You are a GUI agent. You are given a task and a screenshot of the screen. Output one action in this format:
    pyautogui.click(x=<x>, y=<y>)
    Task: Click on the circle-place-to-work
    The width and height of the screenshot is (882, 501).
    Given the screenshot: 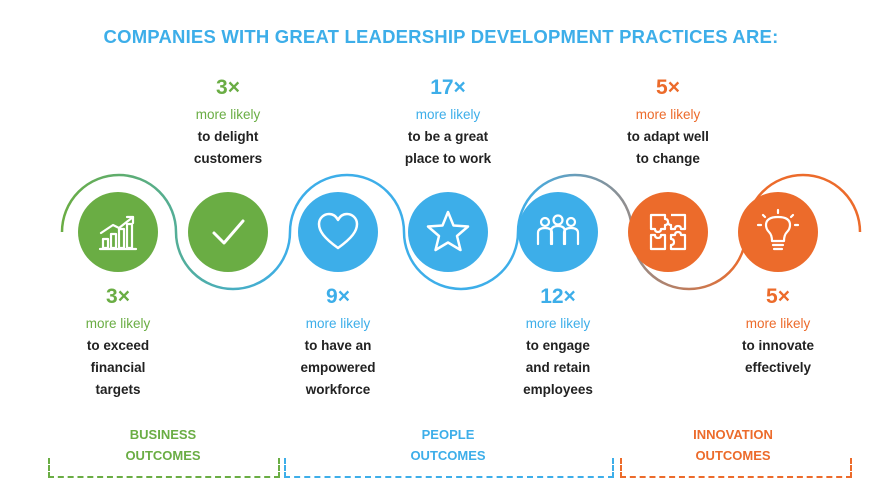 What is the action you would take?
    pyautogui.click(x=448, y=232)
    